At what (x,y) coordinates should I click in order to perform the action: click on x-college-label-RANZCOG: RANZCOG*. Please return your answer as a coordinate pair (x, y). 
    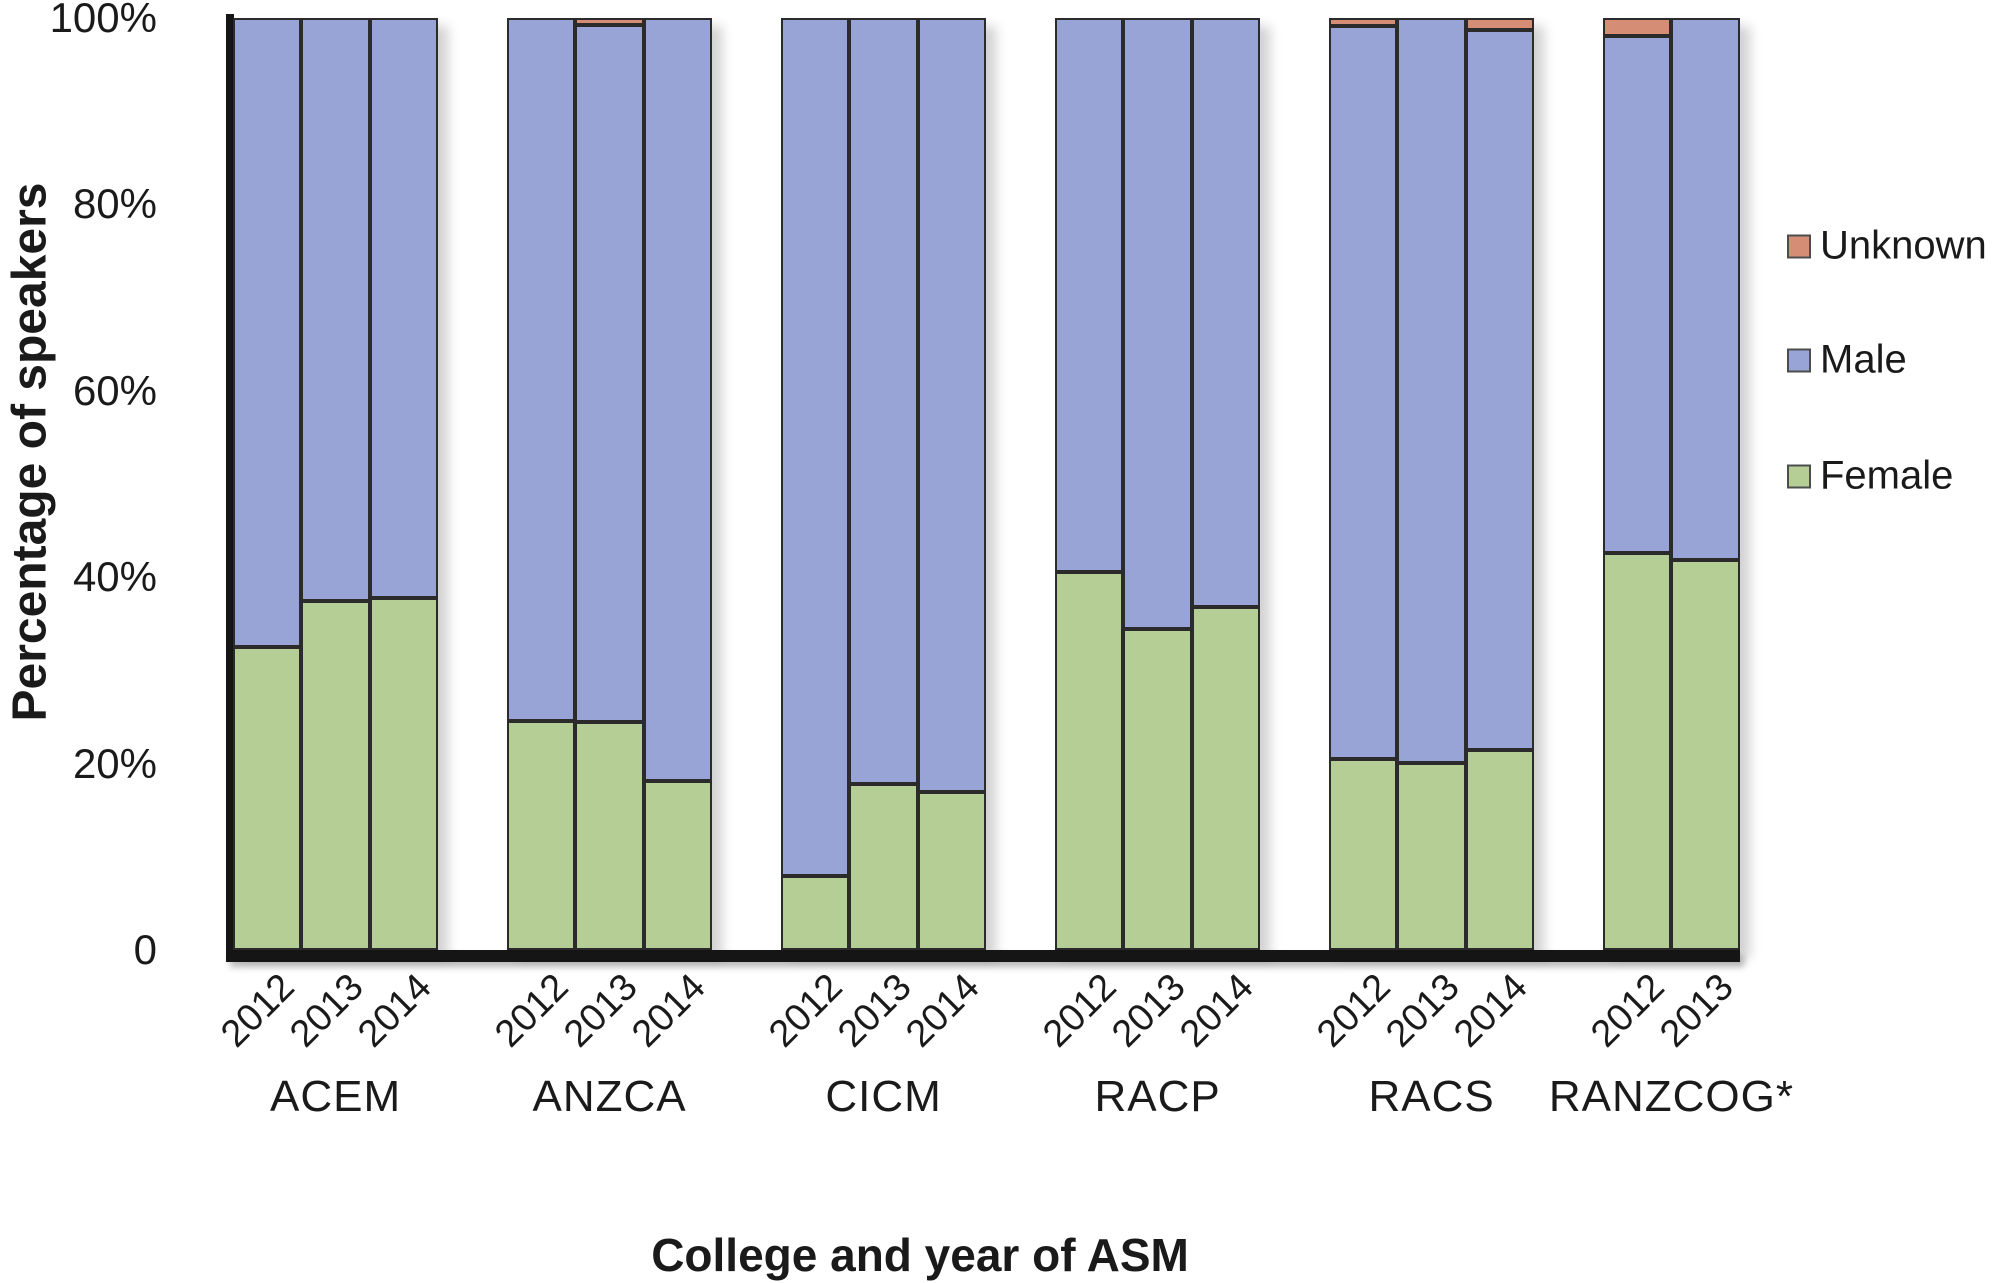
    Looking at the image, I should click on (1671, 1096).